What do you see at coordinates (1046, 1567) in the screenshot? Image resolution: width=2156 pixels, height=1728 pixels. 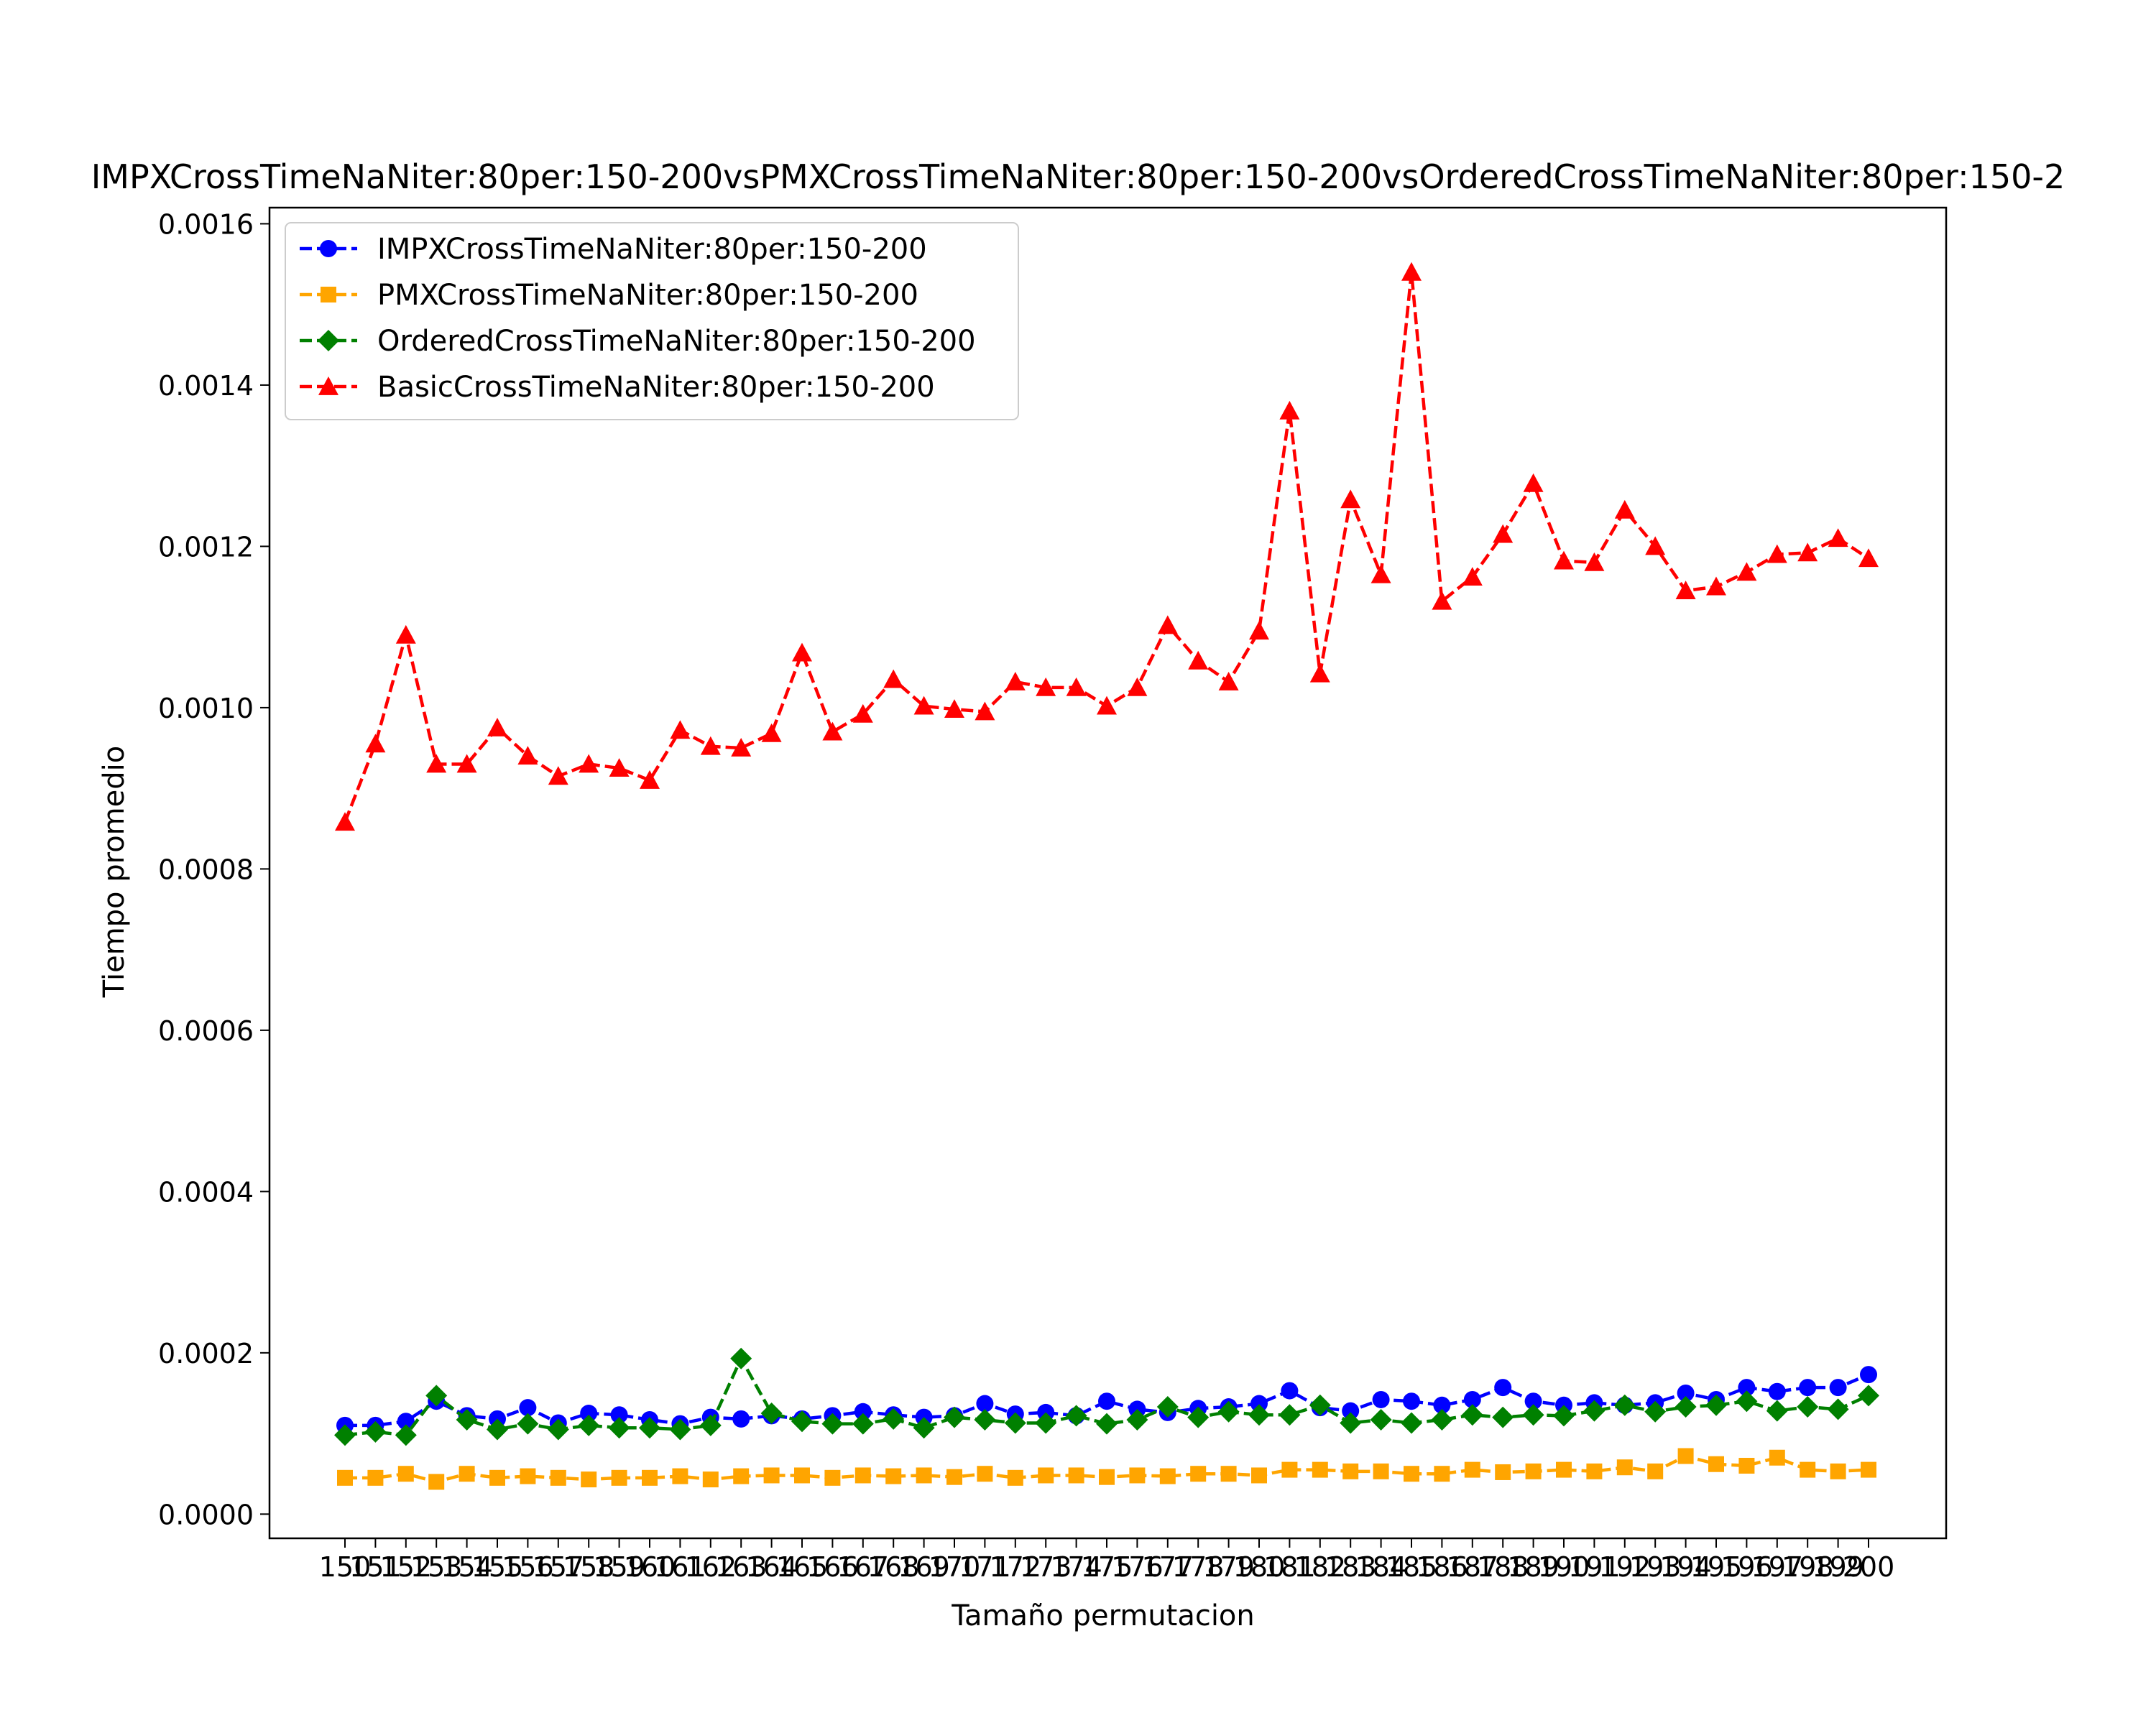 I see `x-tick-label: 173` at bounding box center [1046, 1567].